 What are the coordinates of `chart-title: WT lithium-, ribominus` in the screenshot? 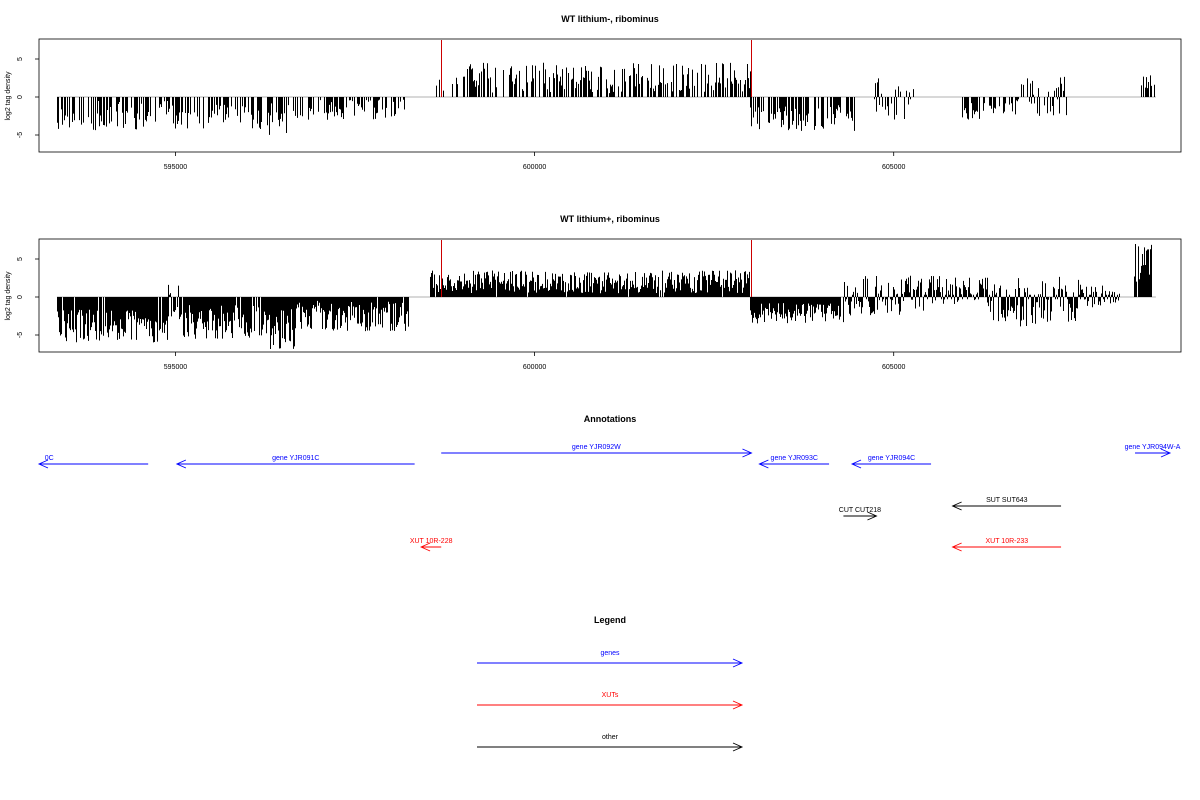 It's located at (610, 19).